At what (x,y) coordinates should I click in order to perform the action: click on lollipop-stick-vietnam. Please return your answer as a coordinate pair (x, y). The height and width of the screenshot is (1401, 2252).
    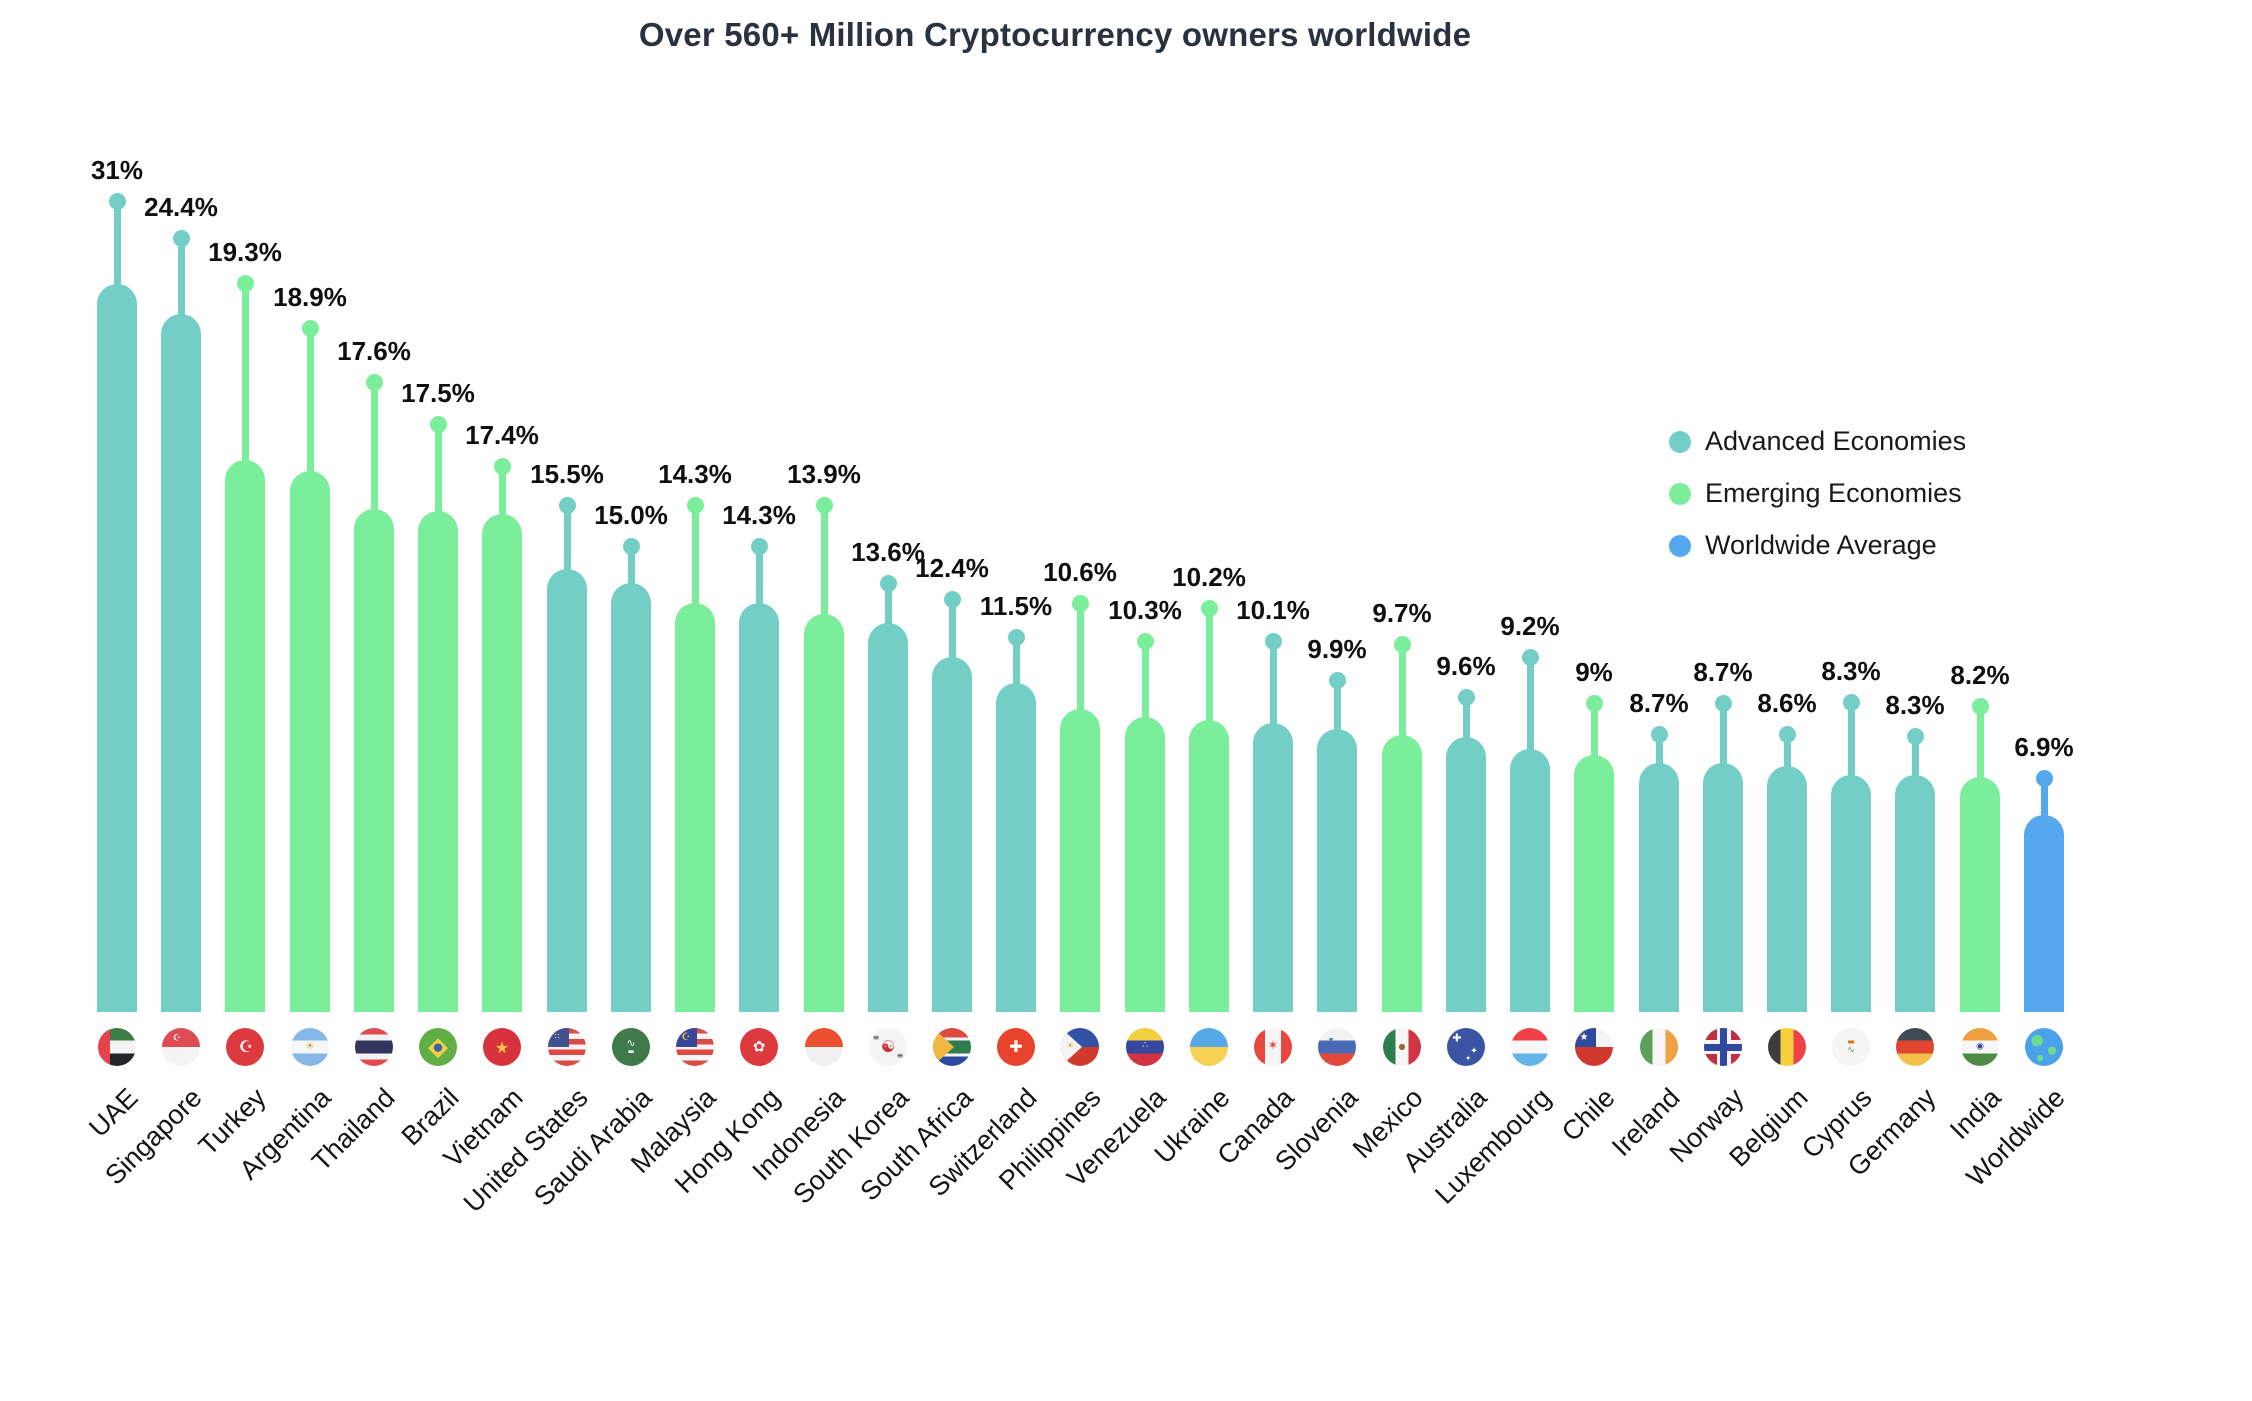
    Looking at the image, I should click on (502, 497).